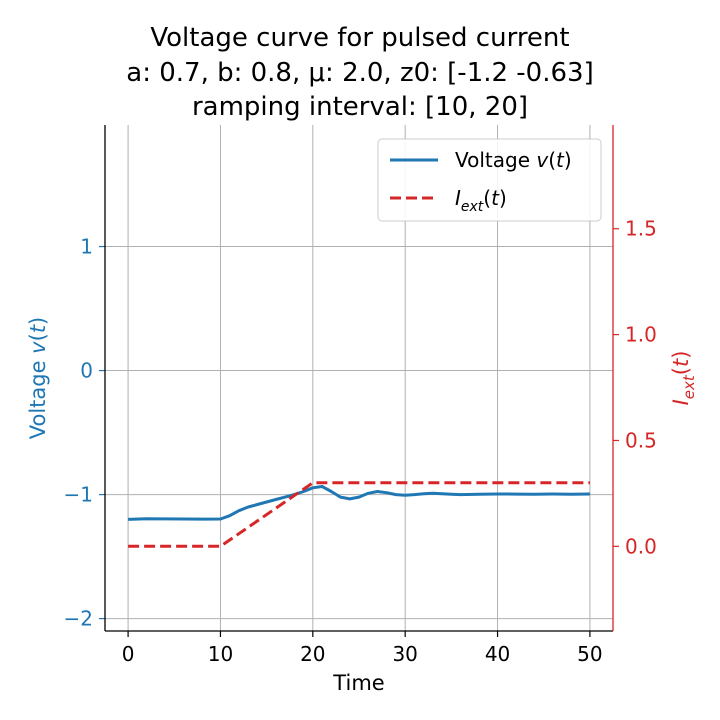  Describe the element at coordinates (641, 229) in the screenshot. I see `right-tick-label: 1.5` at that location.